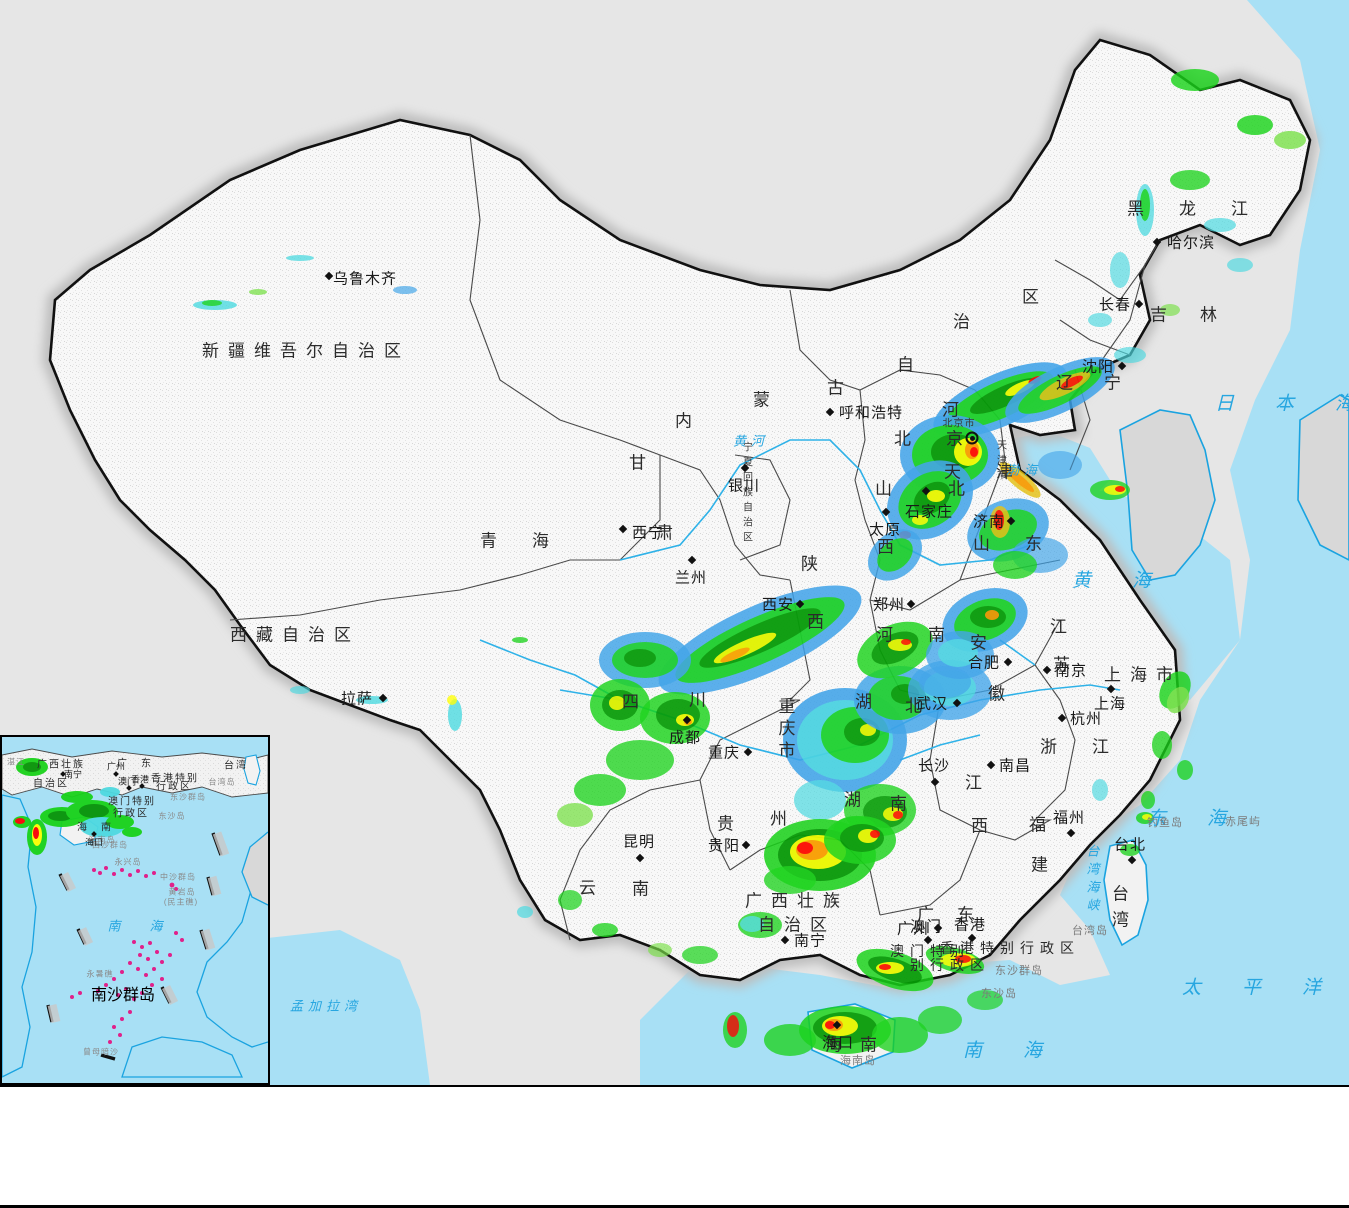  What do you see at coordinates (252, 770) in the screenshot?
I see `inset-taiwan` at bounding box center [252, 770].